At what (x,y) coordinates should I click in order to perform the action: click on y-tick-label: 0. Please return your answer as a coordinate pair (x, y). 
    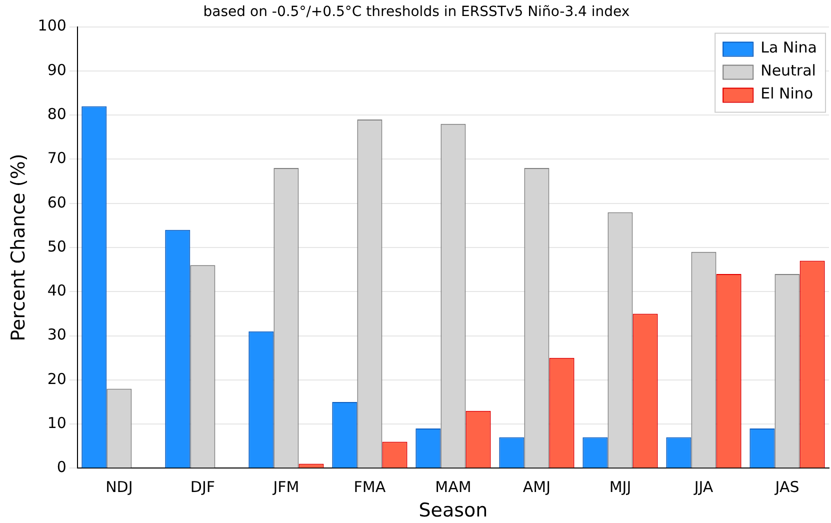
    Looking at the image, I should click on (61, 467).